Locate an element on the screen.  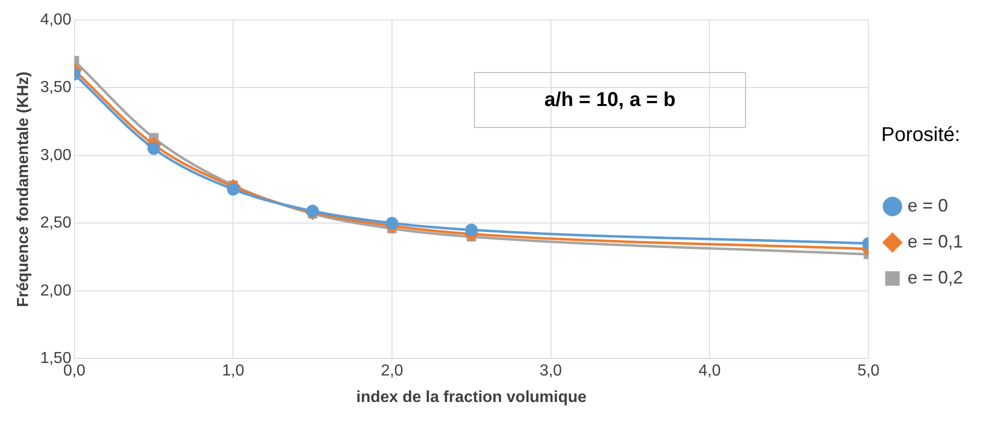
legend-label: e = 0 is located at coordinates (927, 205).